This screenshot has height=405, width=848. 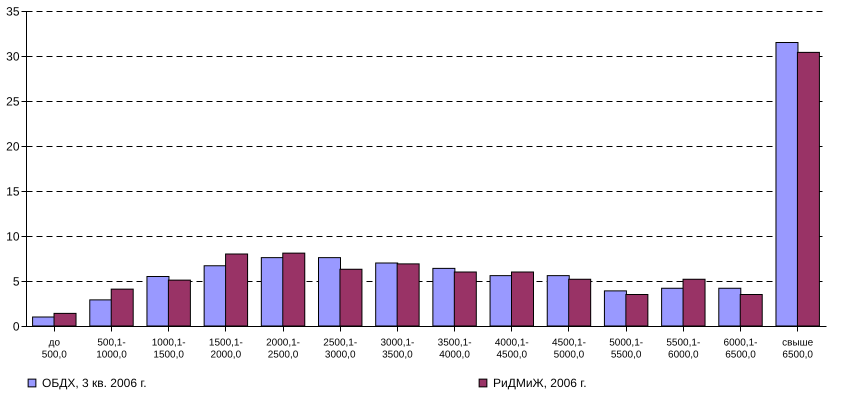 What do you see at coordinates (683, 349) in the screenshot?
I see `x-tick-label: 5500,1- 6000,0` at bounding box center [683, 349].